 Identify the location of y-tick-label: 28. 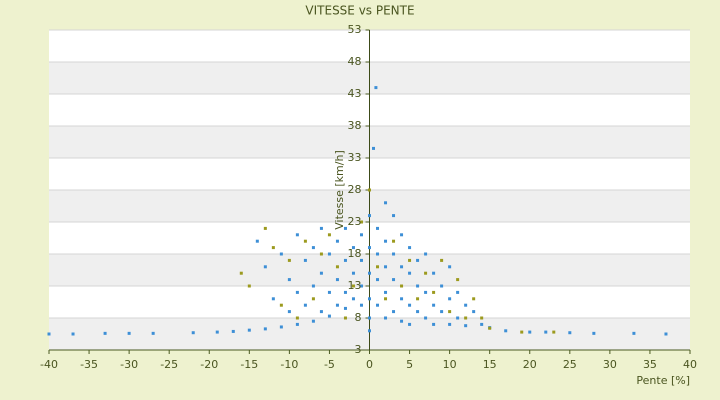
(355, 189).